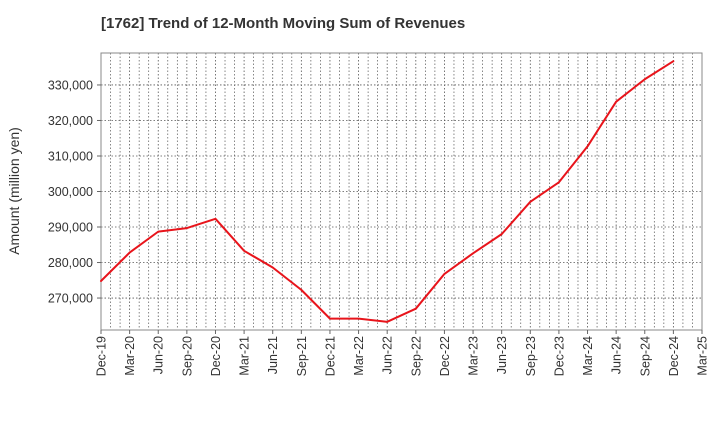  Describe the element at coordinates (159, 355) in the screenshot. I see `x-tick-label: Jun-20` at that location.